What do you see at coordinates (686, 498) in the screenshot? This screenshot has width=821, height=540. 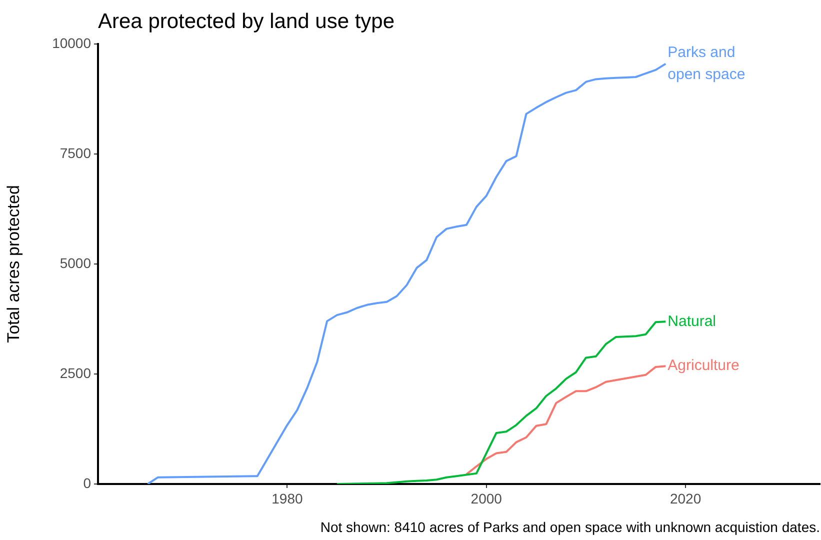 I see `x-tick-label: 2020` at bounding box center [686, 498].